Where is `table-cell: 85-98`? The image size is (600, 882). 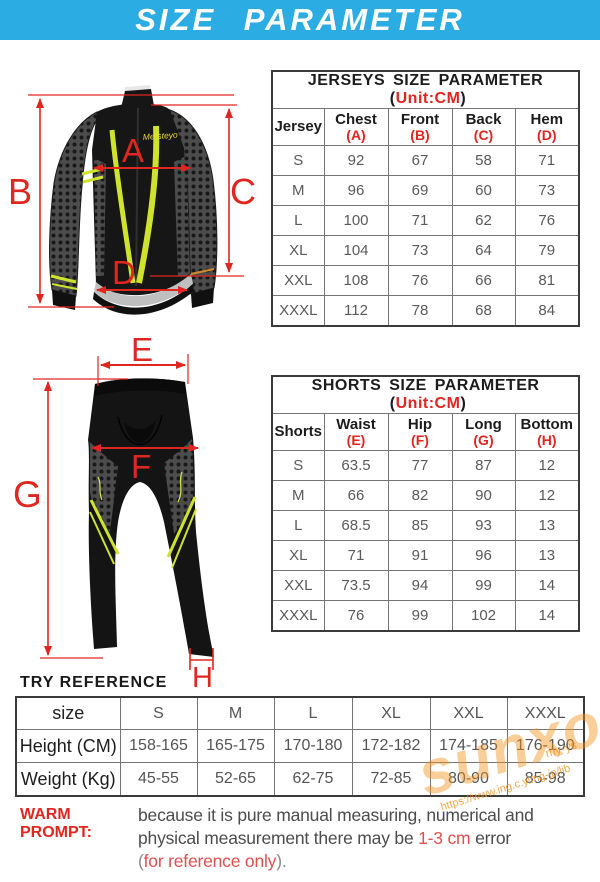
table-cell: 85-98 is located at coordinates (545, 779).